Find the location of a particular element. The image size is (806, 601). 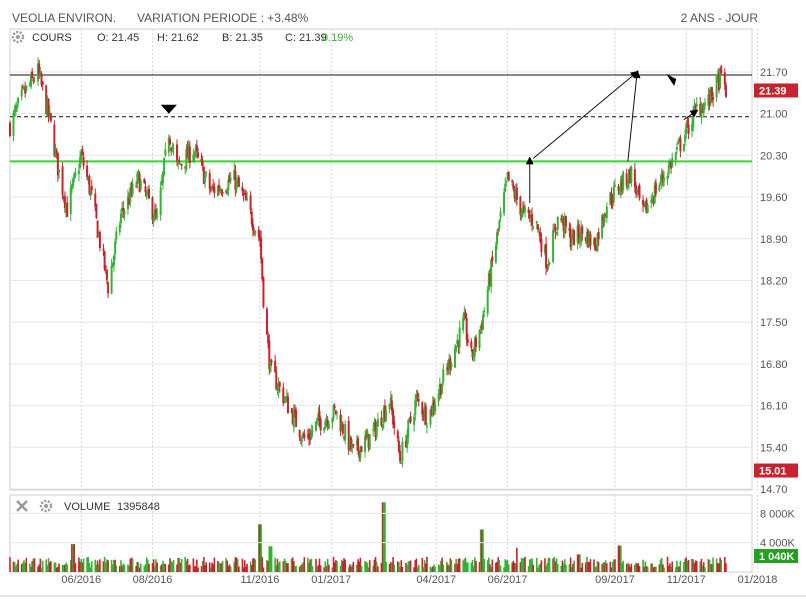

close-icon is located at coordinates (22, 506).